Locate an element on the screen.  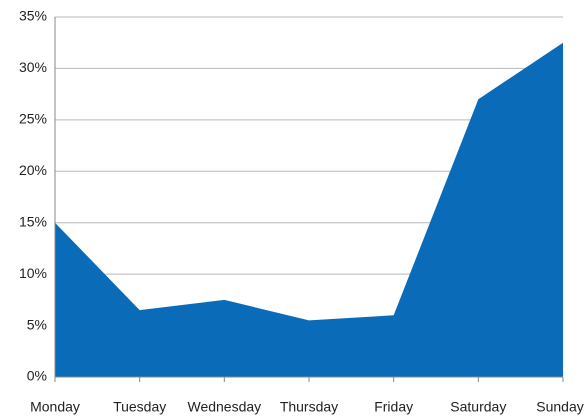
x-tick-label: Thursday is located at coordinates (309, 407).